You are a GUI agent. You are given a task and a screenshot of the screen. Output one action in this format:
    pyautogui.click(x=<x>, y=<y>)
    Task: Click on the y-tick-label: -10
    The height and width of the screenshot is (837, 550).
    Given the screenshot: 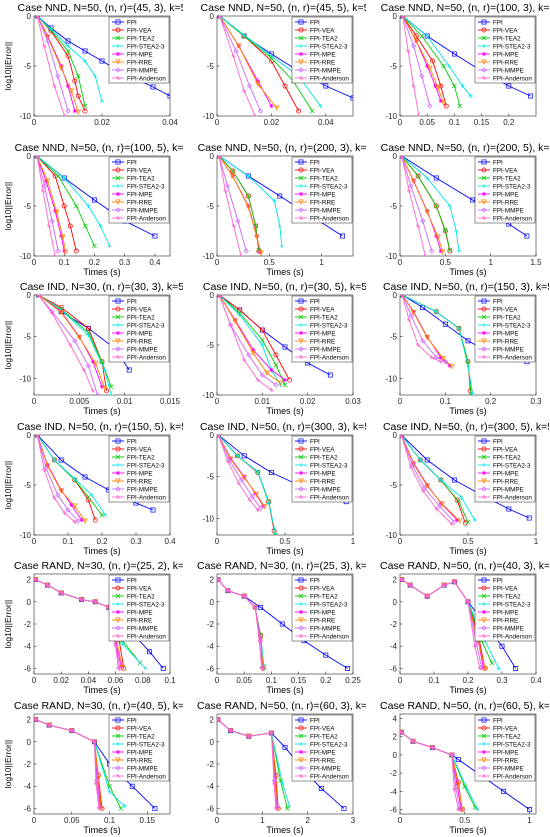 What is the action you would take?
    pyautogui.click(x=391, y=256)
    